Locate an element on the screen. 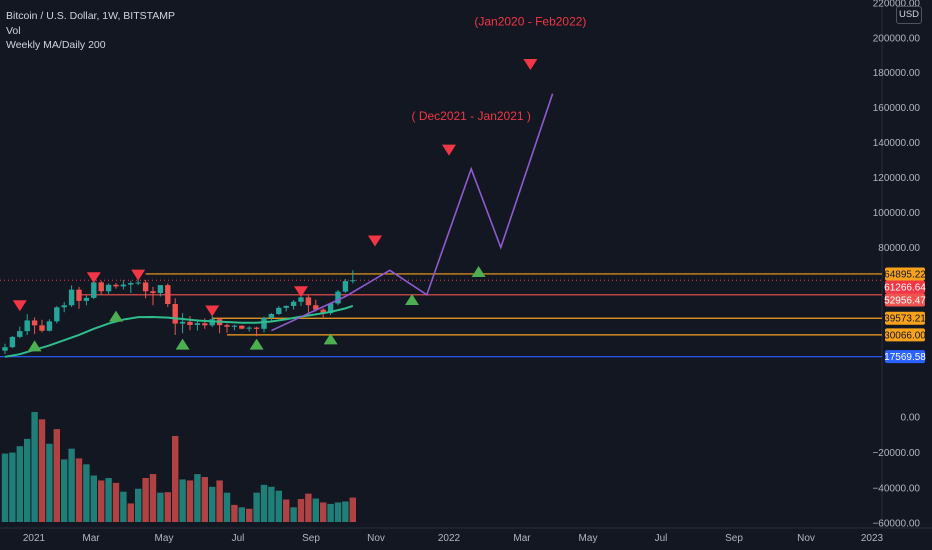 The width and height of the screenshot is (932, 550). price-label: 52956.47 is located at coordinates (905, 300).